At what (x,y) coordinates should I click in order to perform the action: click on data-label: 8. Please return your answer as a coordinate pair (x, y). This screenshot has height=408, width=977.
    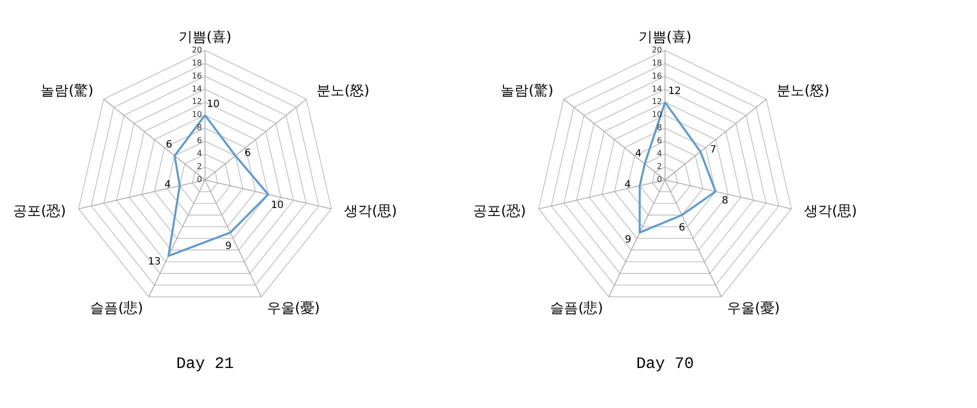
    Looking at the image, I should click on (725, 201).